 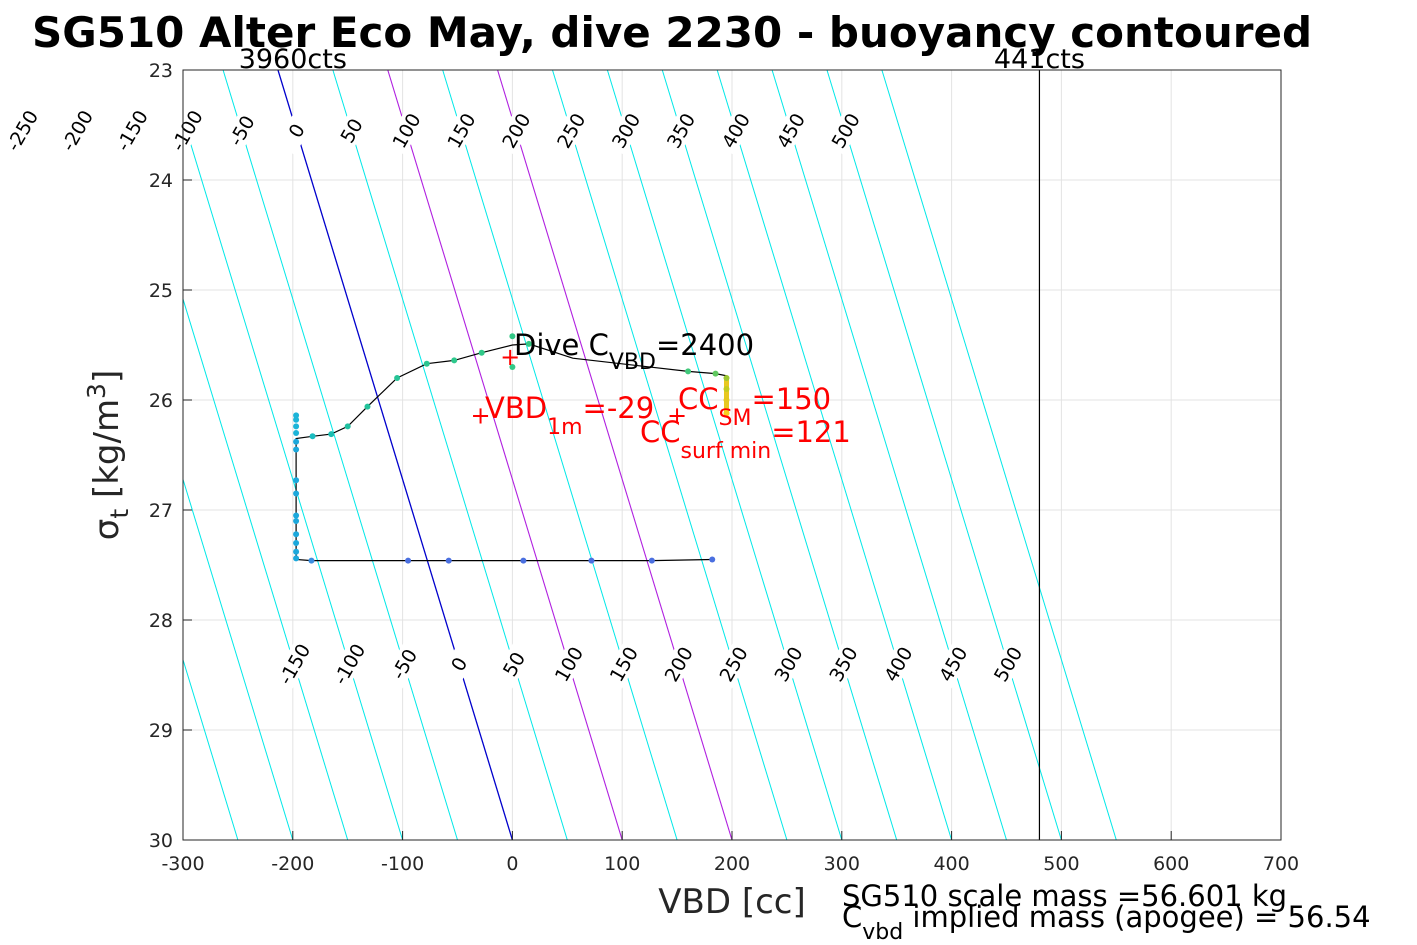 I want to click on y-label-close: ], so click(x=107, y=376).